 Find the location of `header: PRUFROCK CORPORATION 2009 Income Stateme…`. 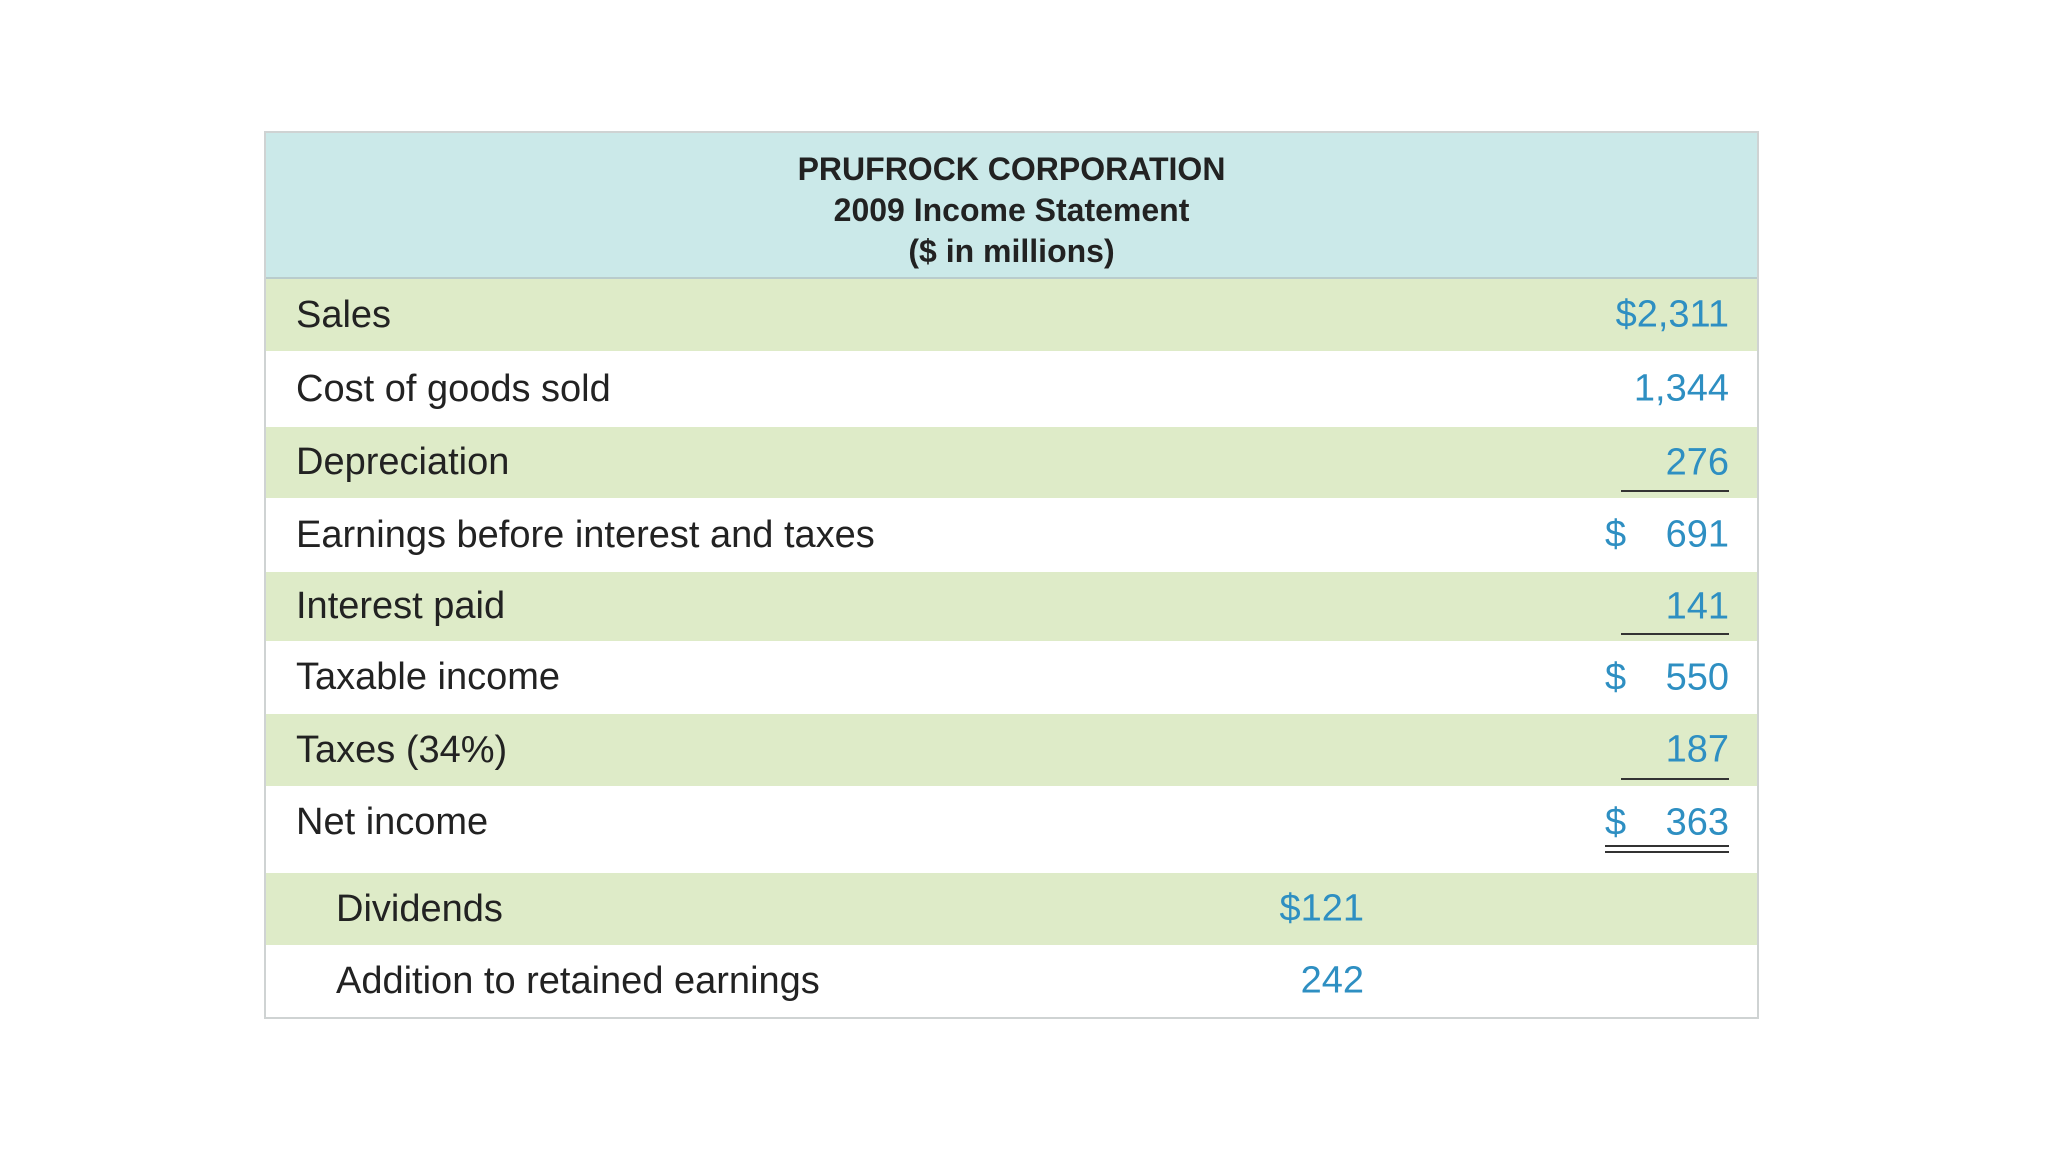

header: PRUFROCK CORPORATION 2009 Income Stateme… is located at coordinates (1011, 206).